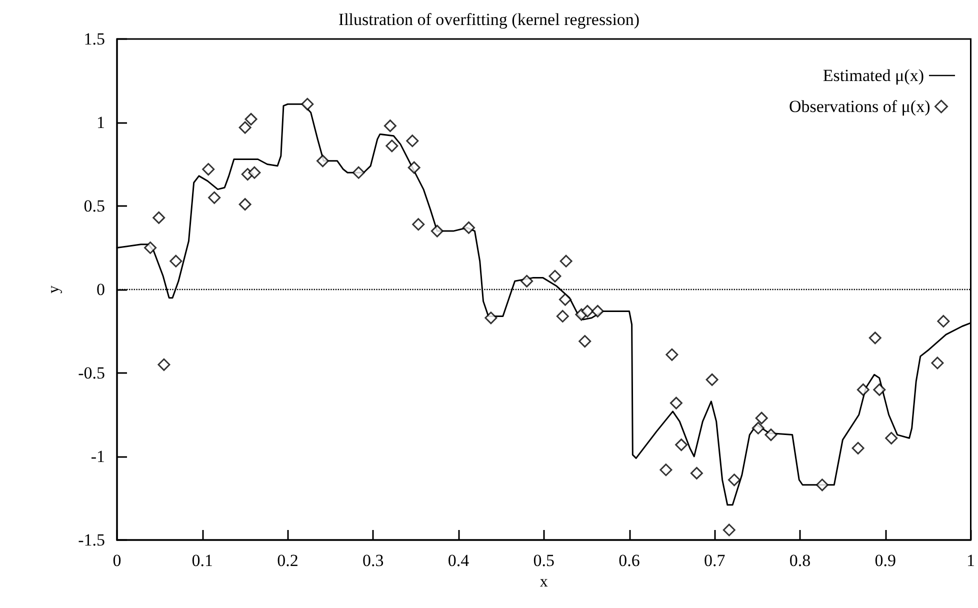 The width and height of the screenshot is (978, 608). Describe the element at coordinates (94, 206) in the screenshot. I see `y-tick-label: 0.5` at that location.